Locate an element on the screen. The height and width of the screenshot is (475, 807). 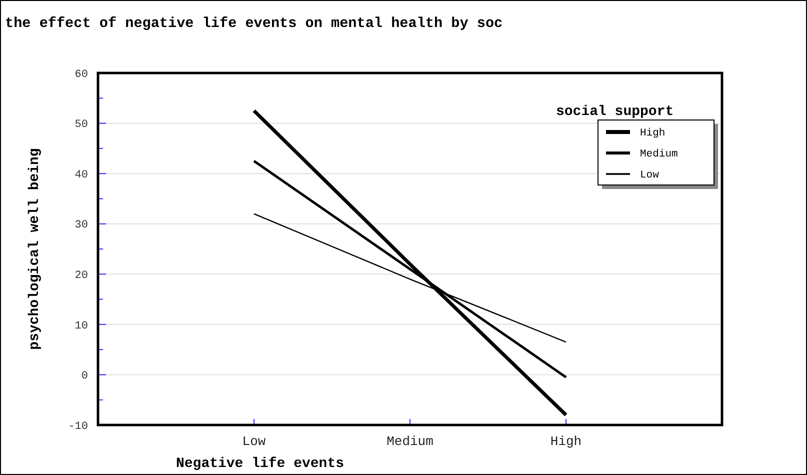
y-tick-label: 50 is located at coordinates (81, 125).